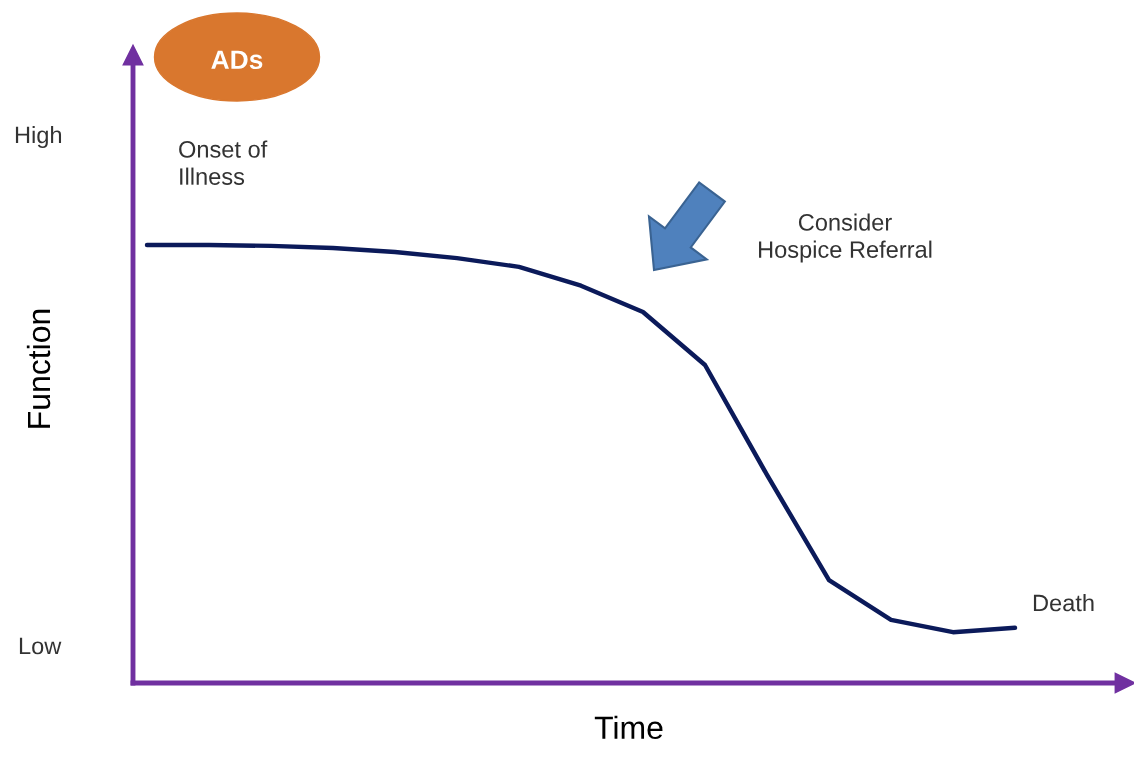 Image resolution: width=1134 pixels, height=765 pixels. I want to click on annotation: Death, so click(1063, 602).